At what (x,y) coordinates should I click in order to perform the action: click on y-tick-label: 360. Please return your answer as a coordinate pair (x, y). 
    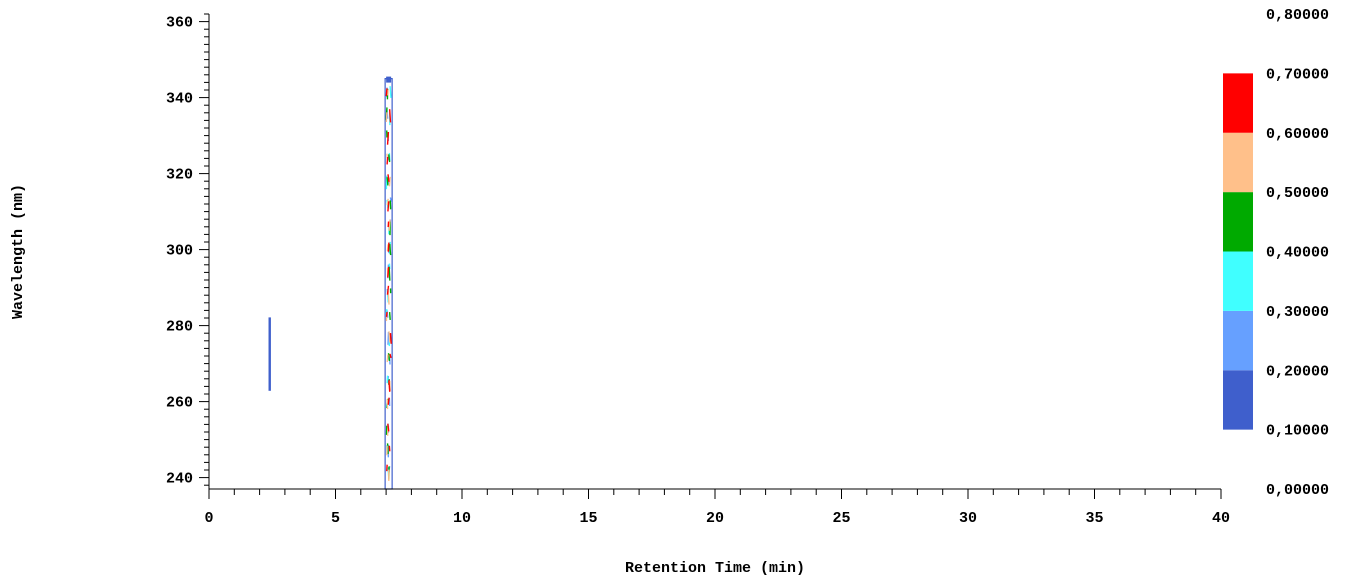
    Looking at the image, I should click on (179, 23).